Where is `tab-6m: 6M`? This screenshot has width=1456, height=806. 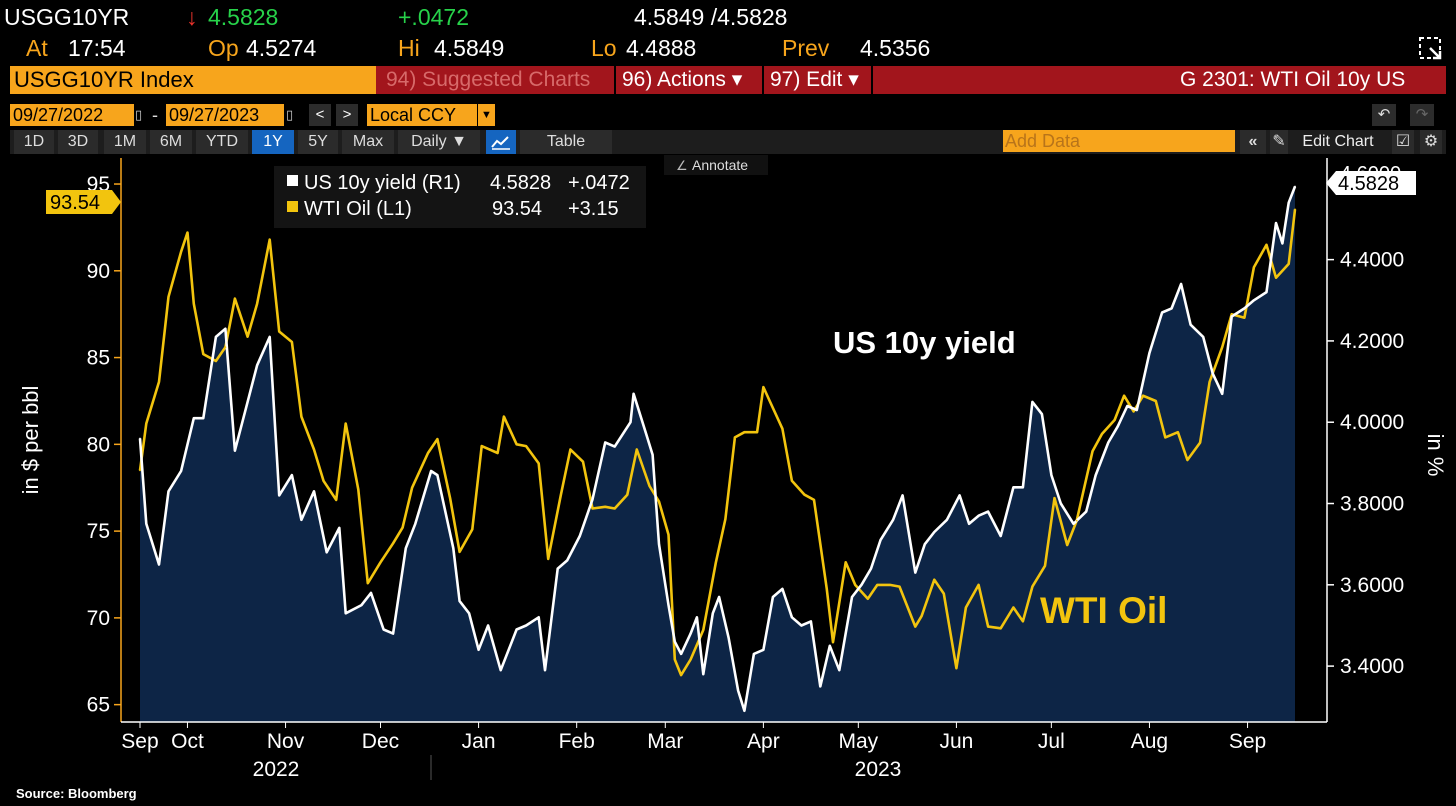
tab-6m: 6M is located at coordinates (171, 142).